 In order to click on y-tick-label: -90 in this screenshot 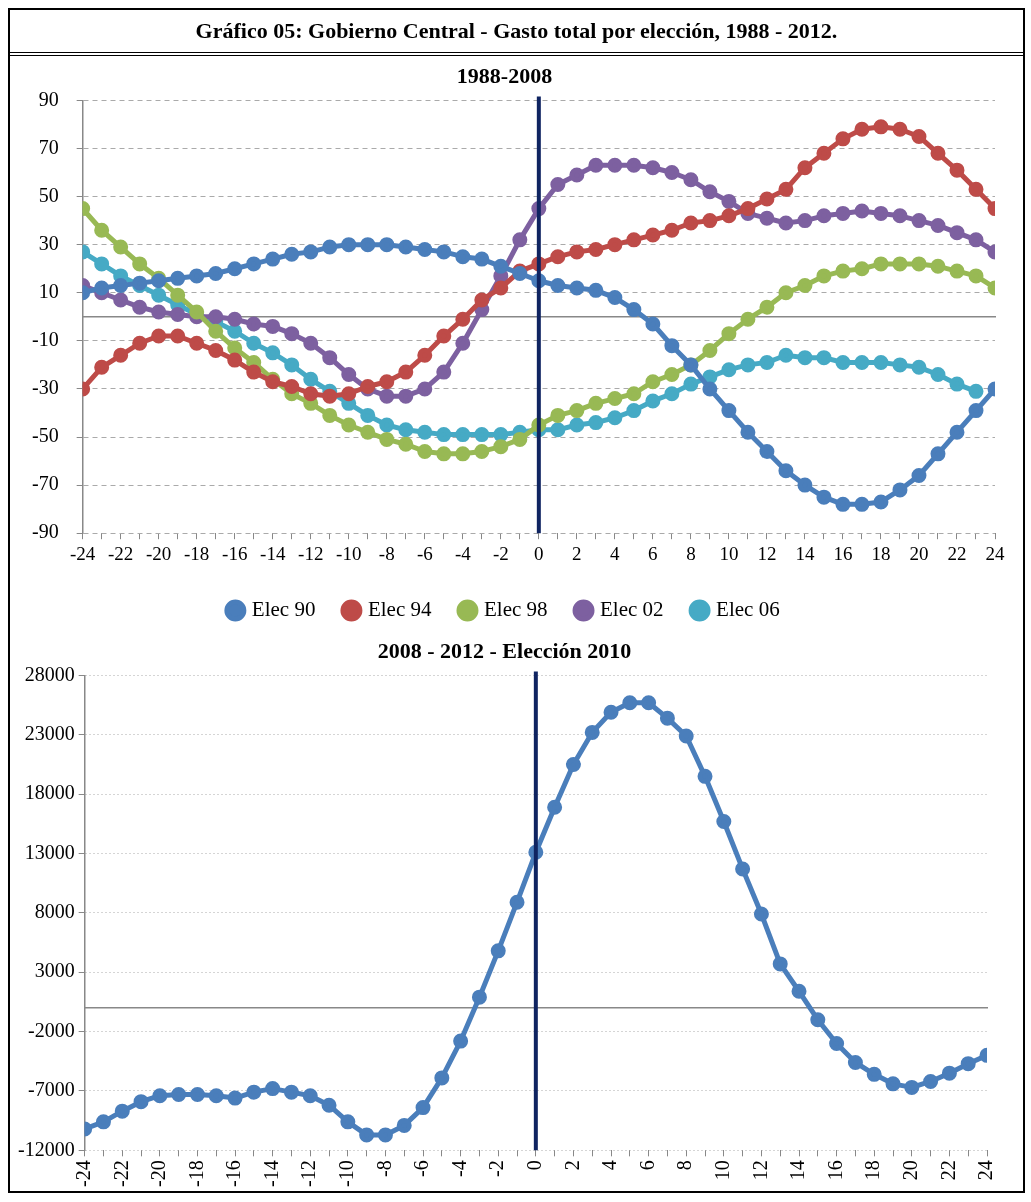, I will do `click(45, 531)`.